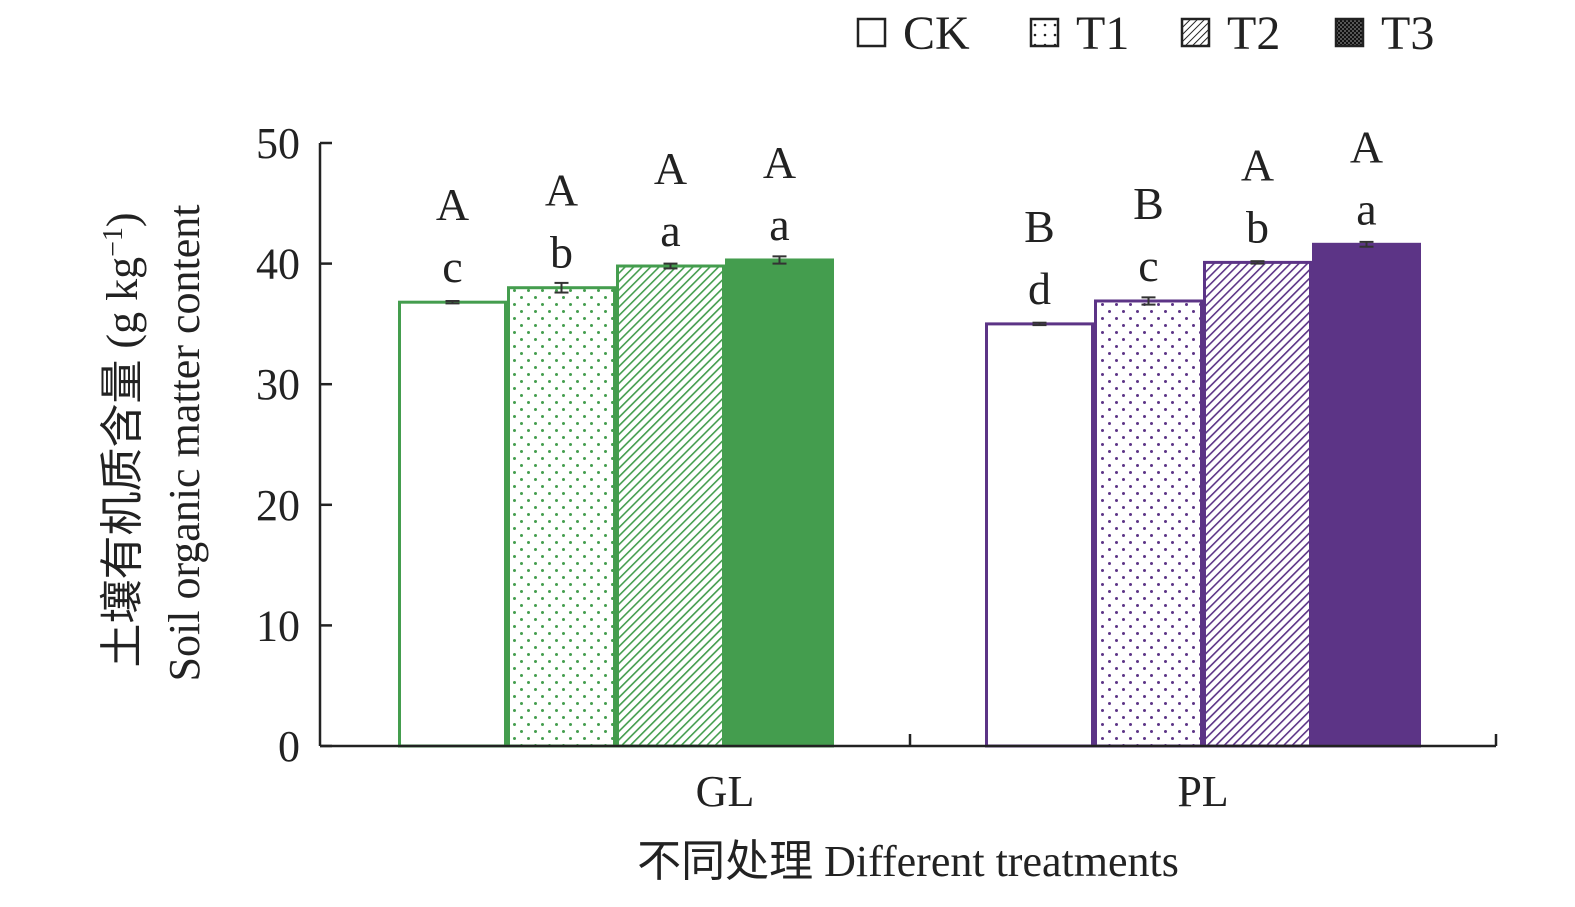 The width and height of the screenshot is (1575, 907). What do you see at coordinates (1407, 33) in the screenshot?
I see `legend-label: T3` at bounding box center [1407, 33].